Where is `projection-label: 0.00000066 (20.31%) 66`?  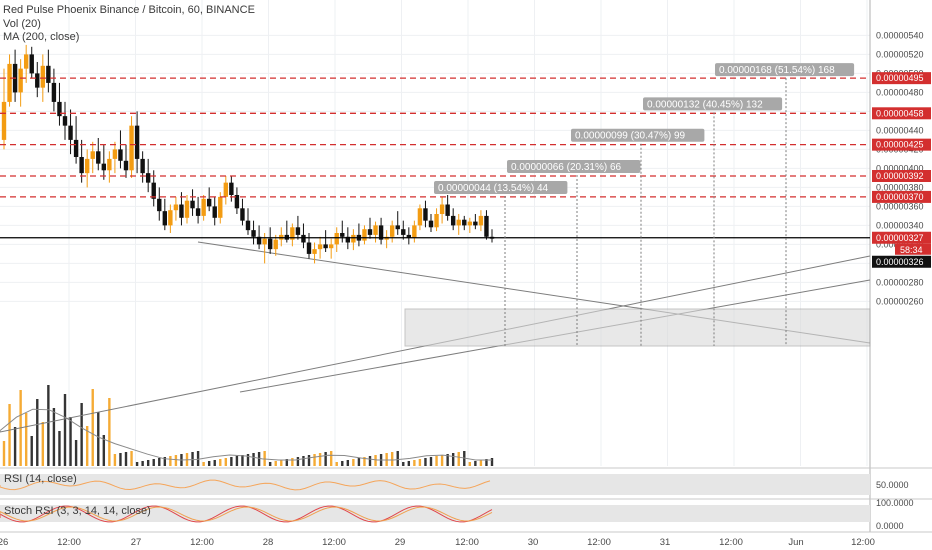
projection-label: 0.00000066 (20.31%) 66 is located at coordinates (574, 167).